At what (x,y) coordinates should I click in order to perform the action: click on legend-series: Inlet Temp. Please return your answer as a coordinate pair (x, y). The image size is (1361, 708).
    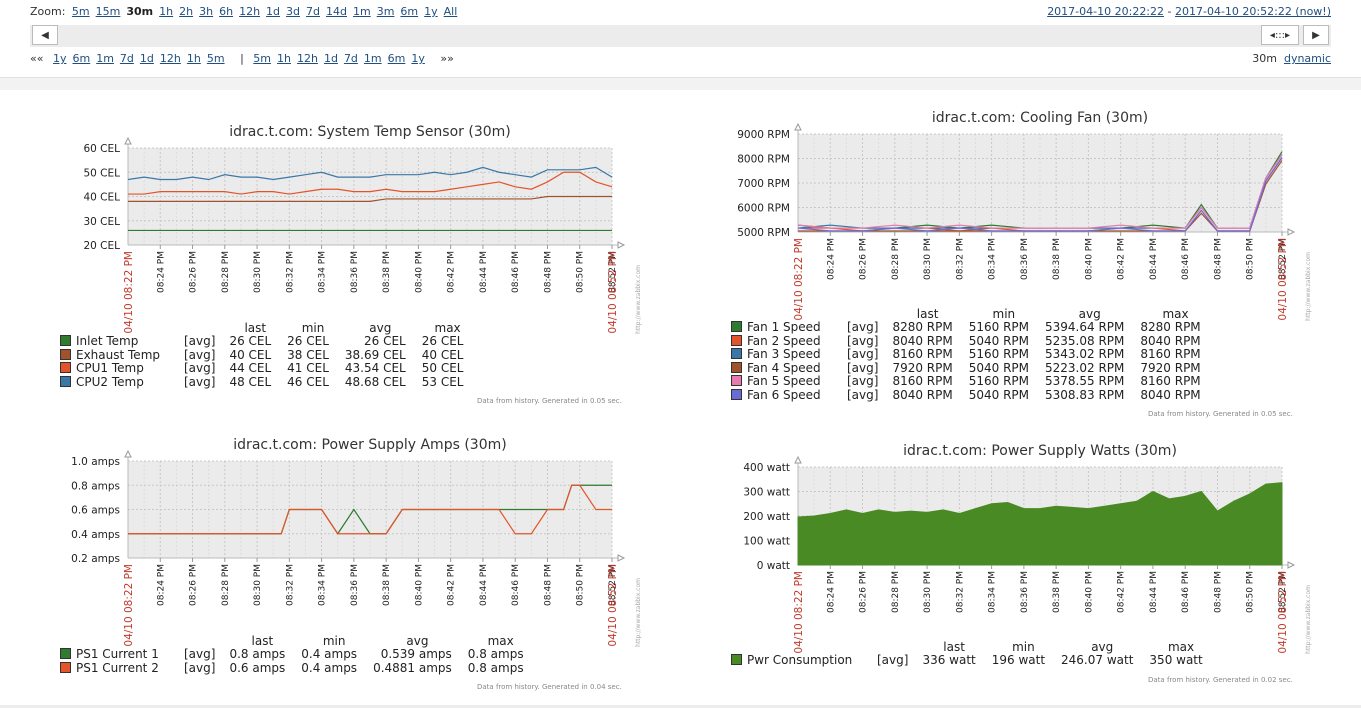
    Looking at the image, I should click on (122, 341).